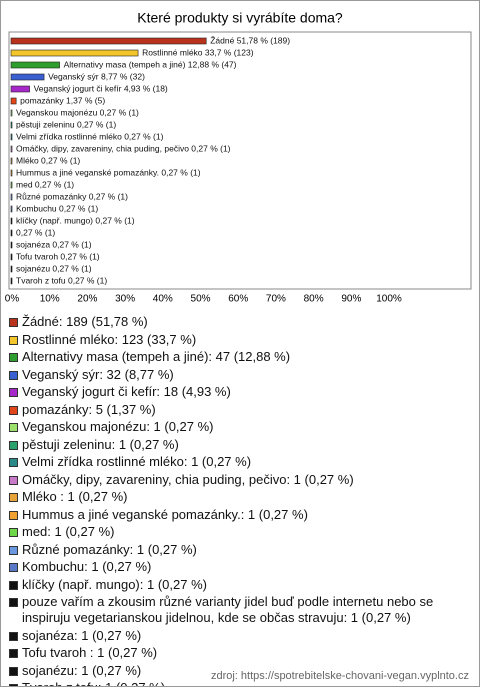 Image resolution: width=480 pixels, height=687 pixels. I want to click on legend-label: Žádné: 189 (51,78 %), so click(85, 321).